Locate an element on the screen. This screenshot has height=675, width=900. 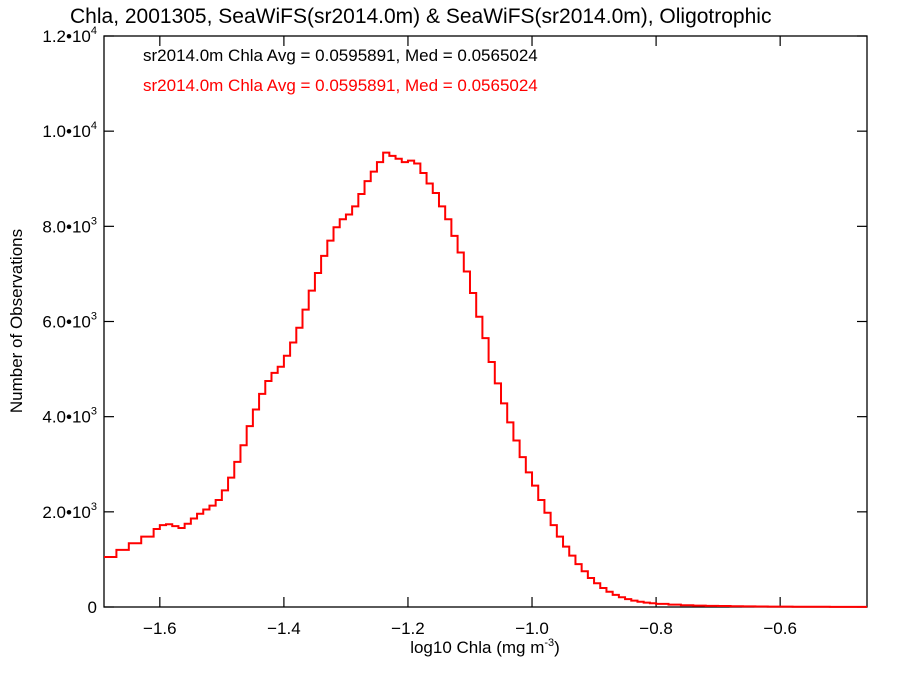
y-tick-label: 2.0•103 is located at coordinates (69, 511).